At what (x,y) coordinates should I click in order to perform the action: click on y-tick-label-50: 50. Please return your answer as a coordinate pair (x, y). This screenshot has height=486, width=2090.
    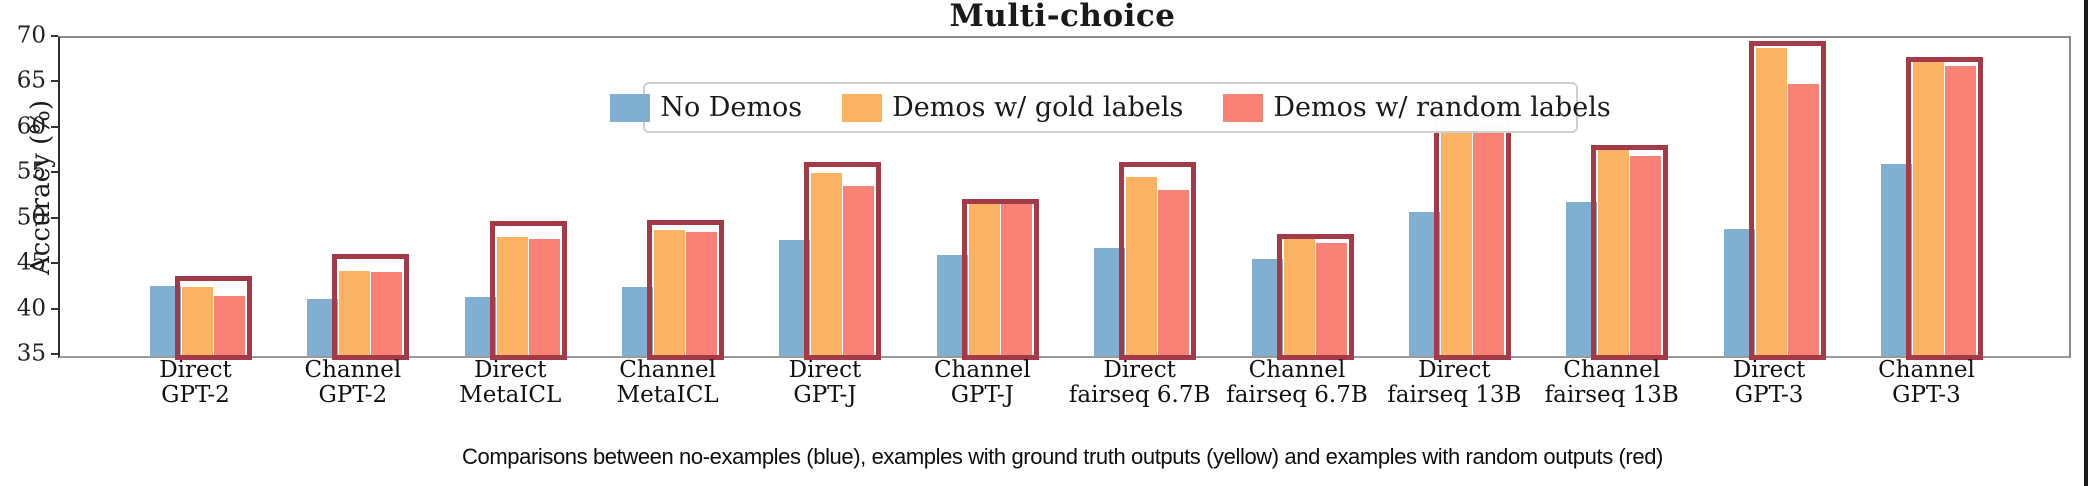
    Looking at the image, I should click on (31, 217).